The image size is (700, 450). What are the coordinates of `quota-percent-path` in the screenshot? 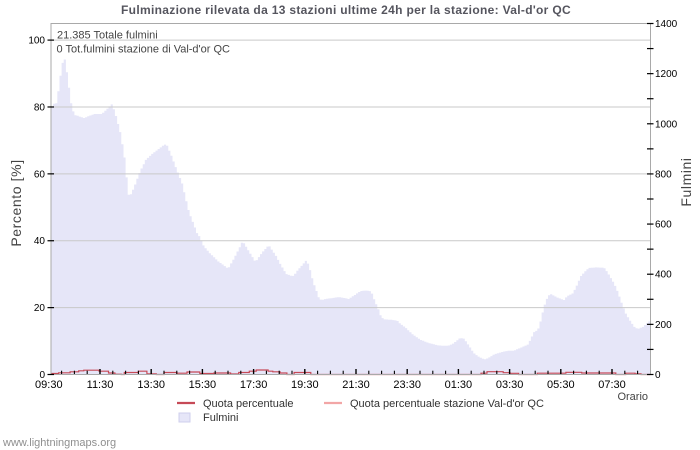 It's located at (350, 372).